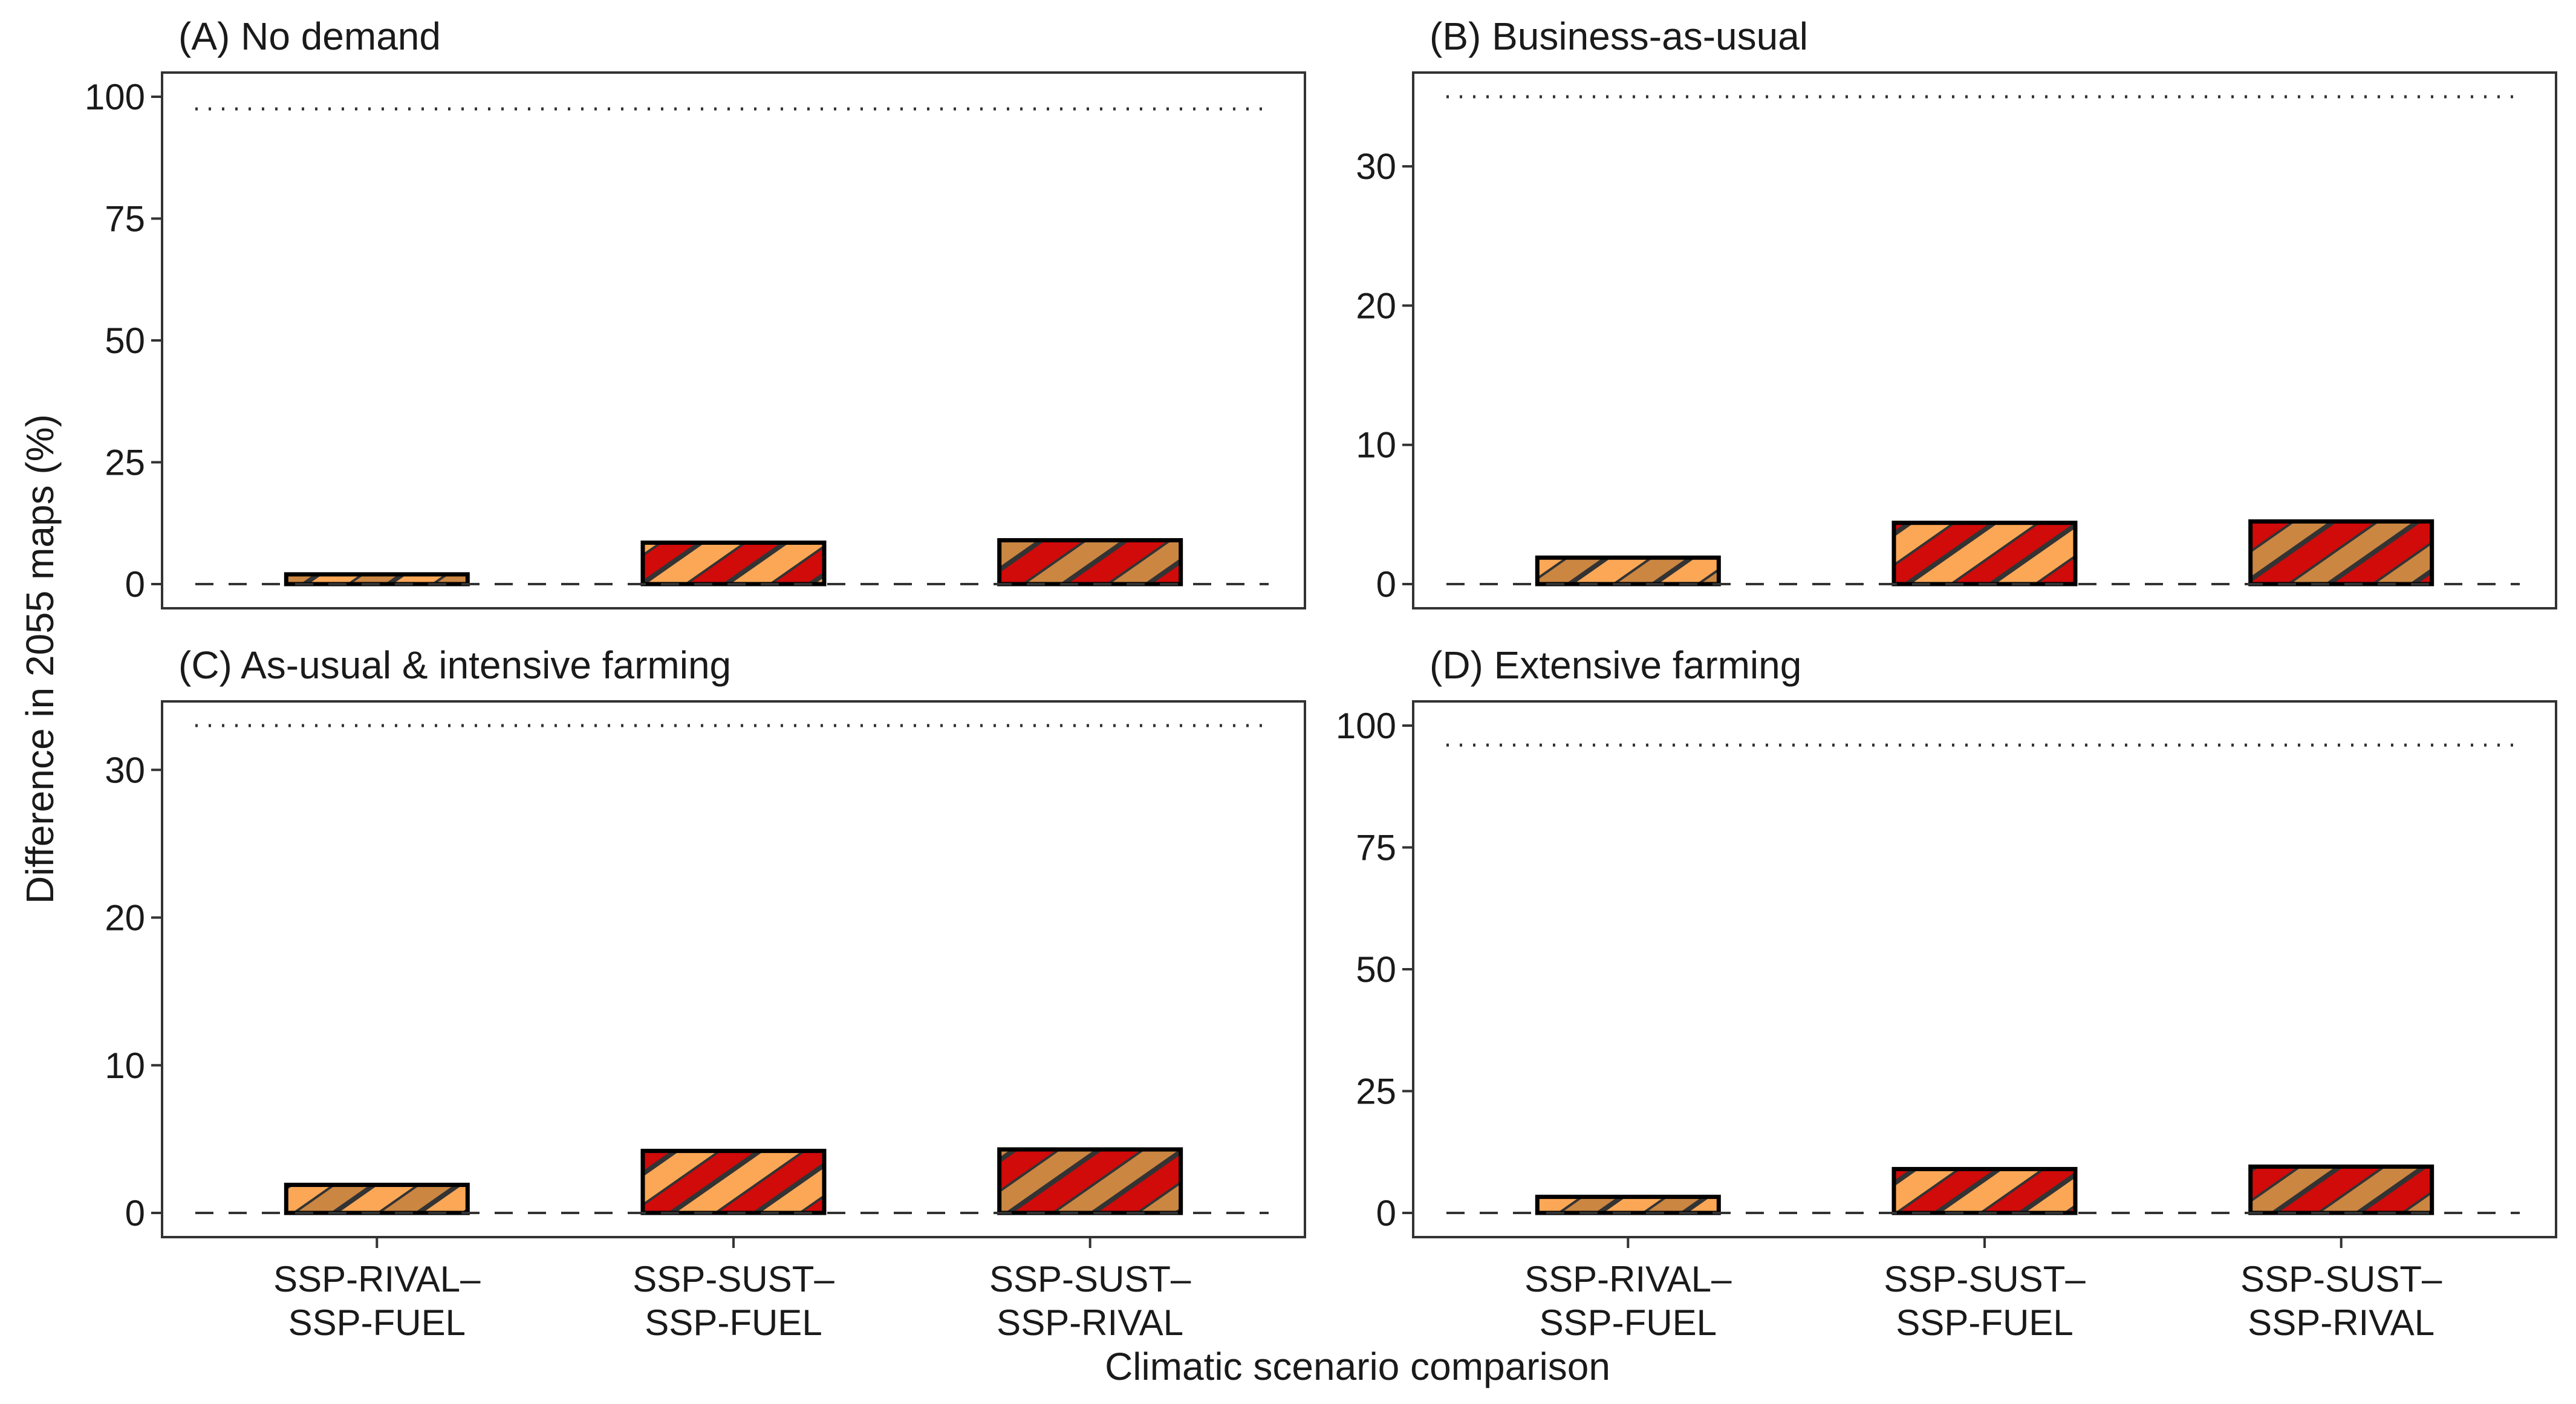  What do you see at coordinates (1618, 36) in the screenshot?
I see `panel-title: (B) Business-as-usual` at bounding box center [1618, 36].